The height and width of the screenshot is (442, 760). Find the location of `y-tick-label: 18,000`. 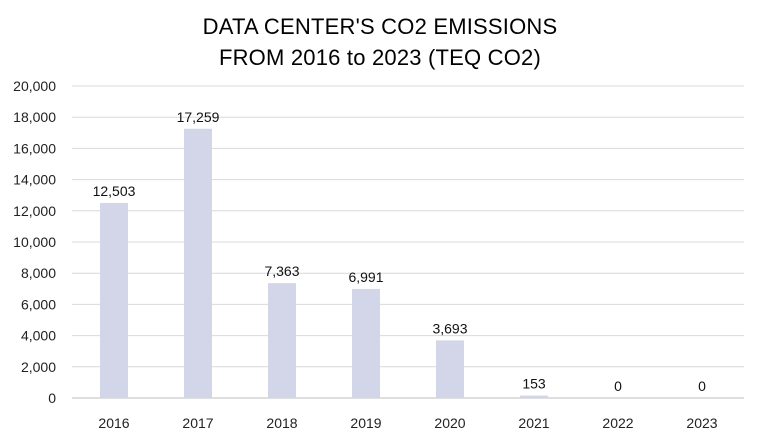

y-tick-label: 18,000 is located at coordinates (34, 117).